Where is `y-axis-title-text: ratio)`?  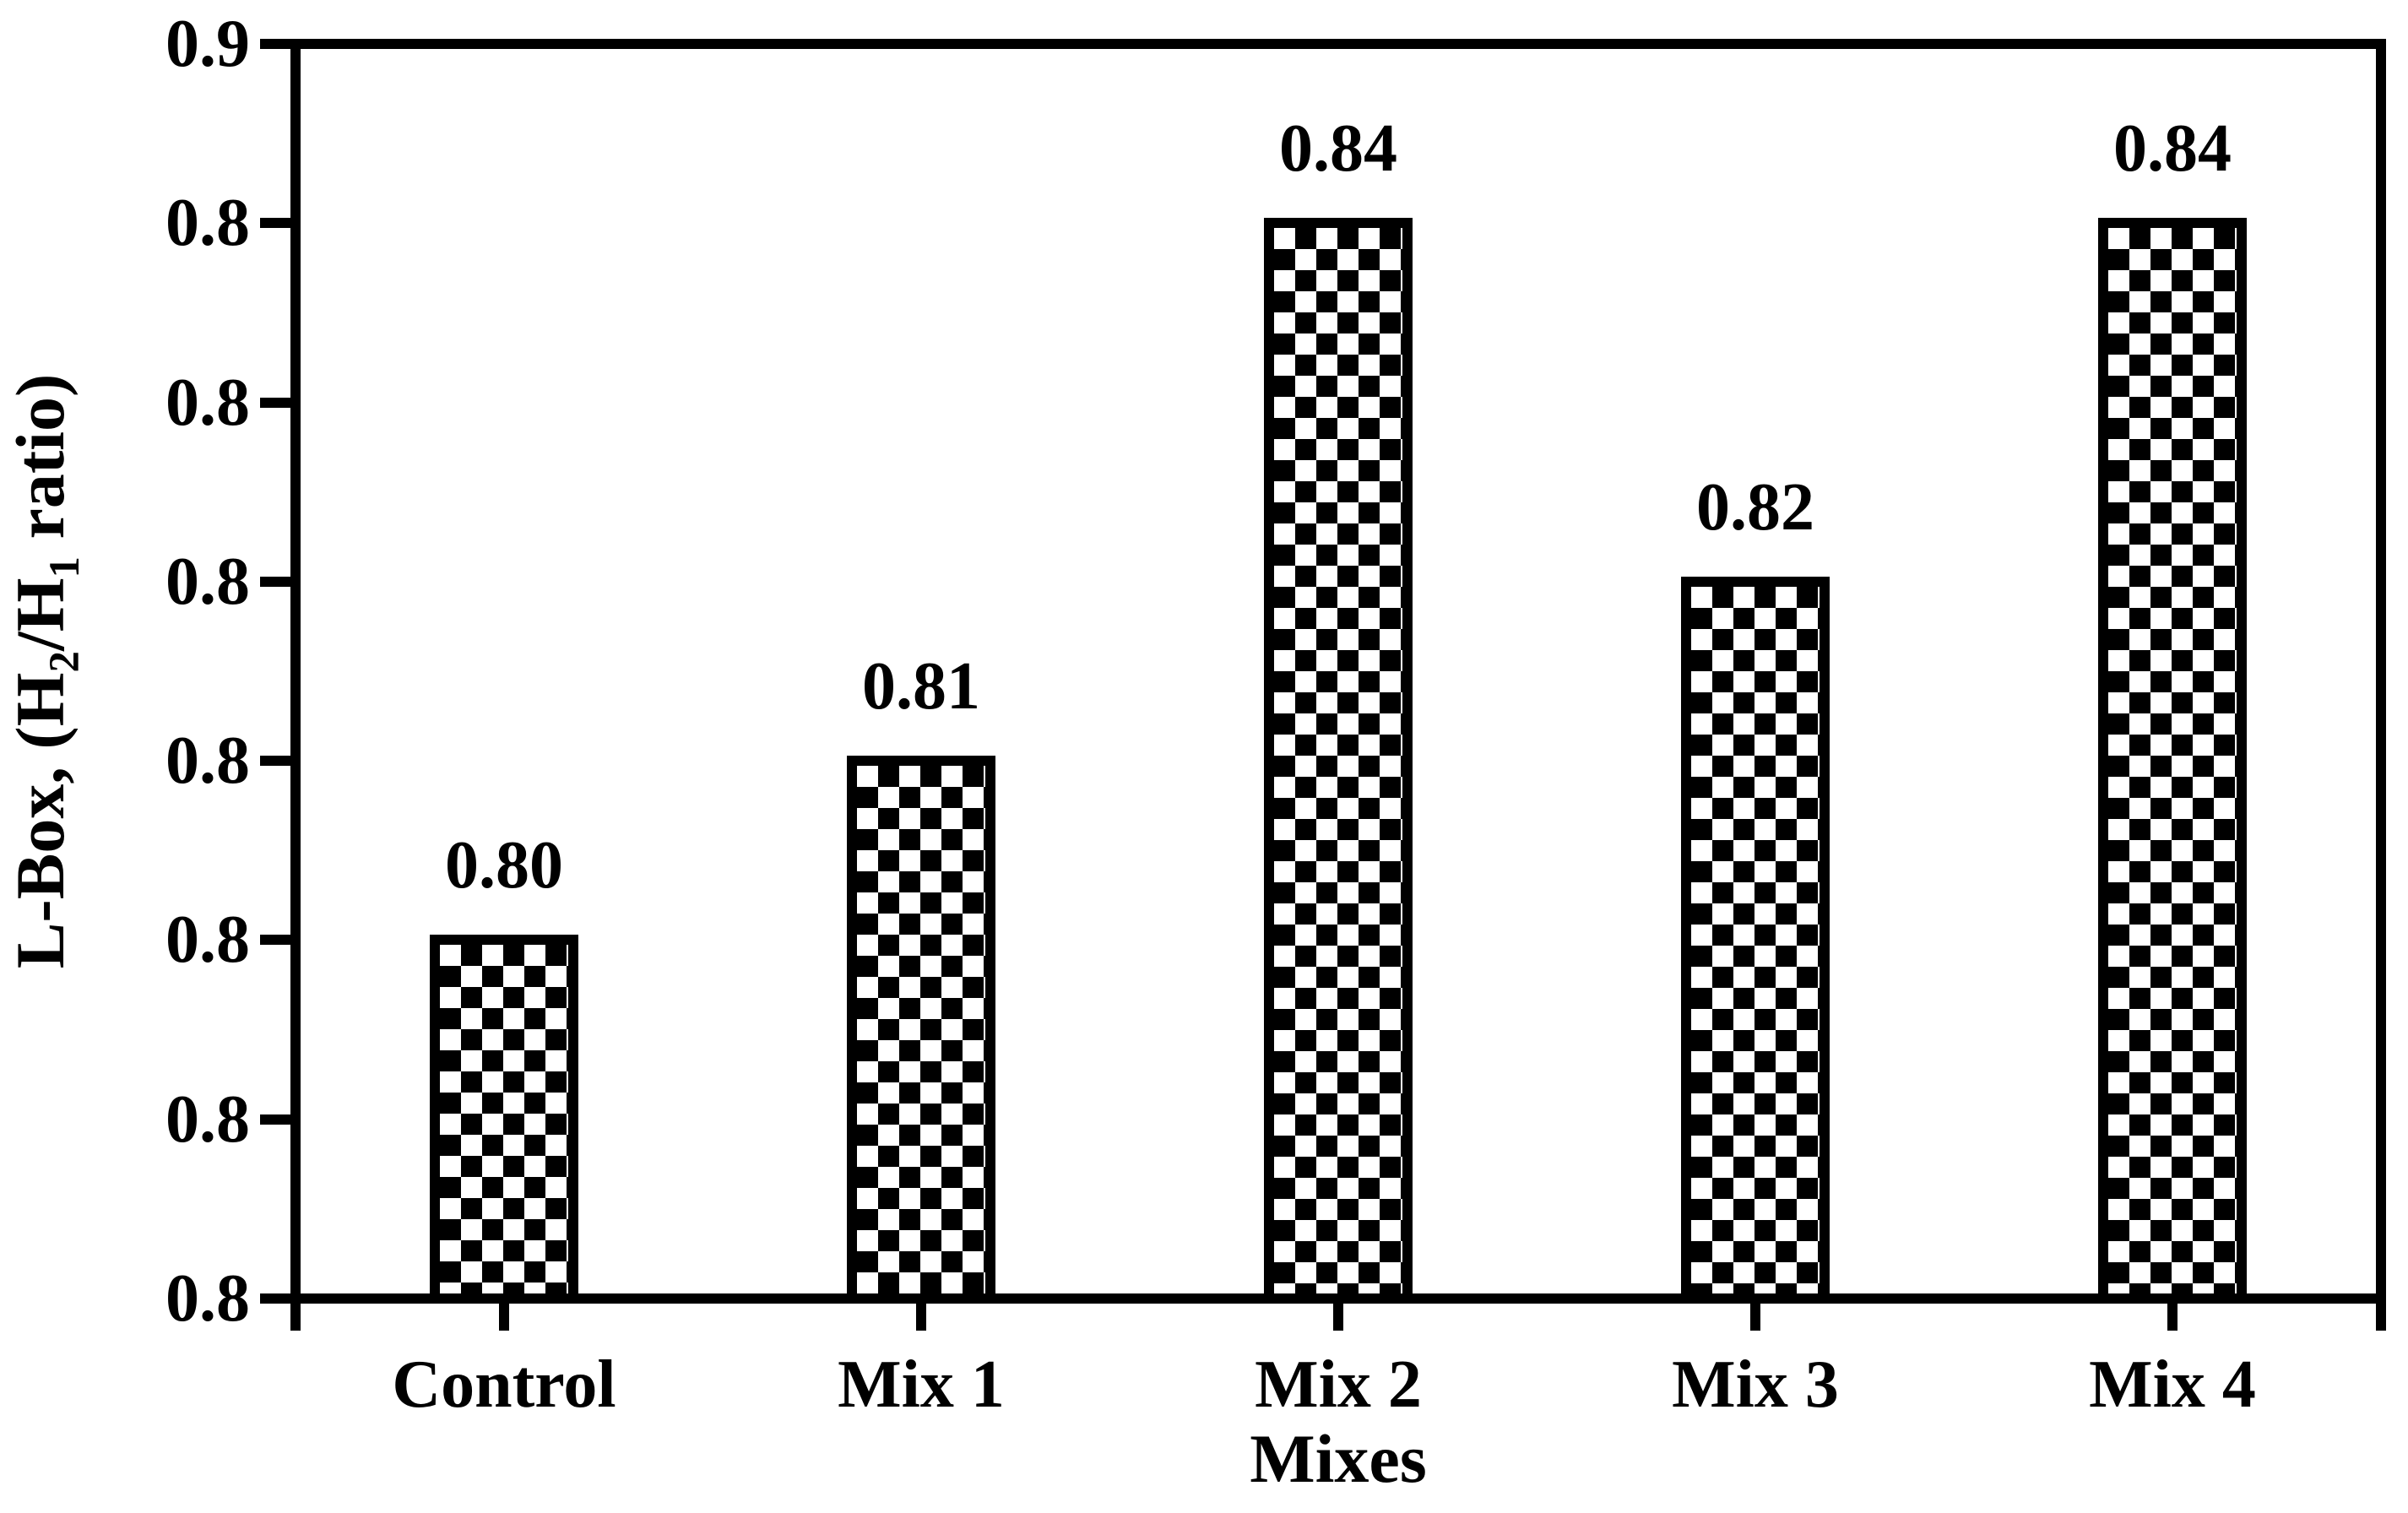 y-axis-title-text: ratio) is located at coordinates (40, 465).